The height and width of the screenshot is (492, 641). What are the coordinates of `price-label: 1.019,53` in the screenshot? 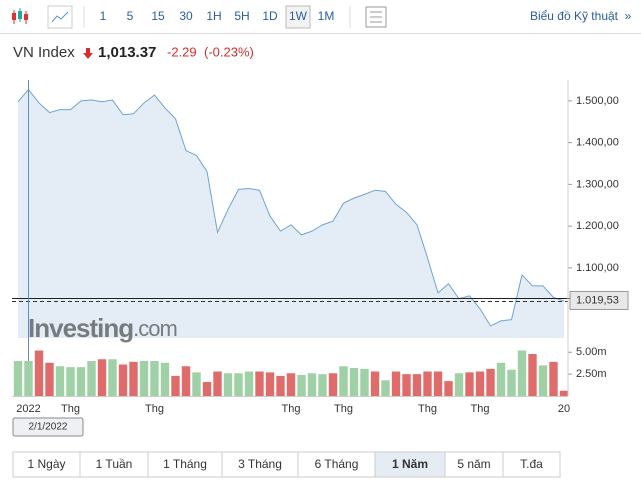 It's located at (597, 300).